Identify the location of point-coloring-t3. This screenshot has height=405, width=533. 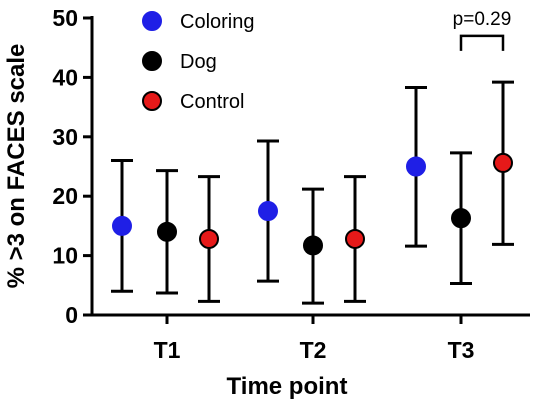
(416, 166).